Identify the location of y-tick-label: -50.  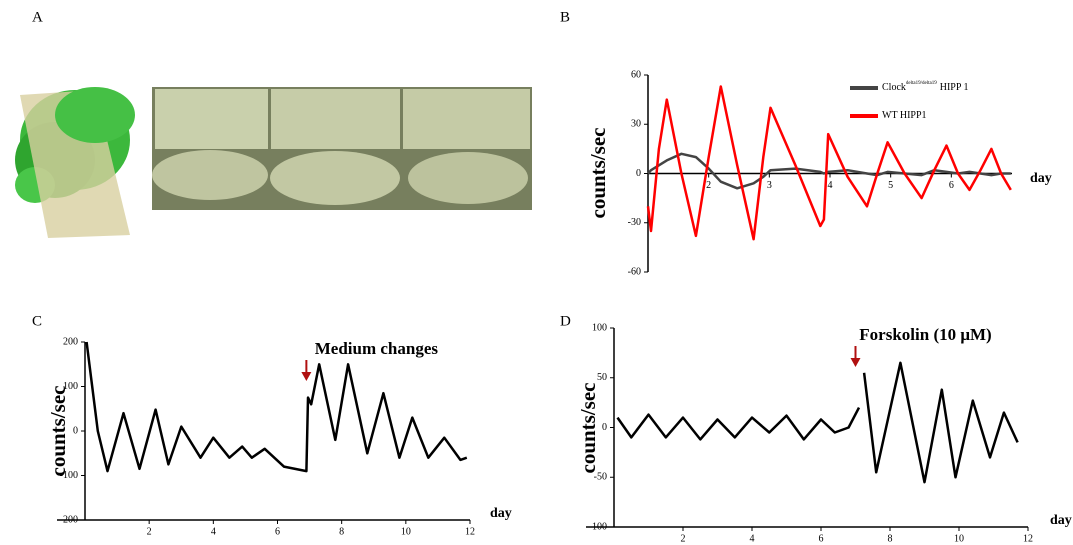
(600, 477).